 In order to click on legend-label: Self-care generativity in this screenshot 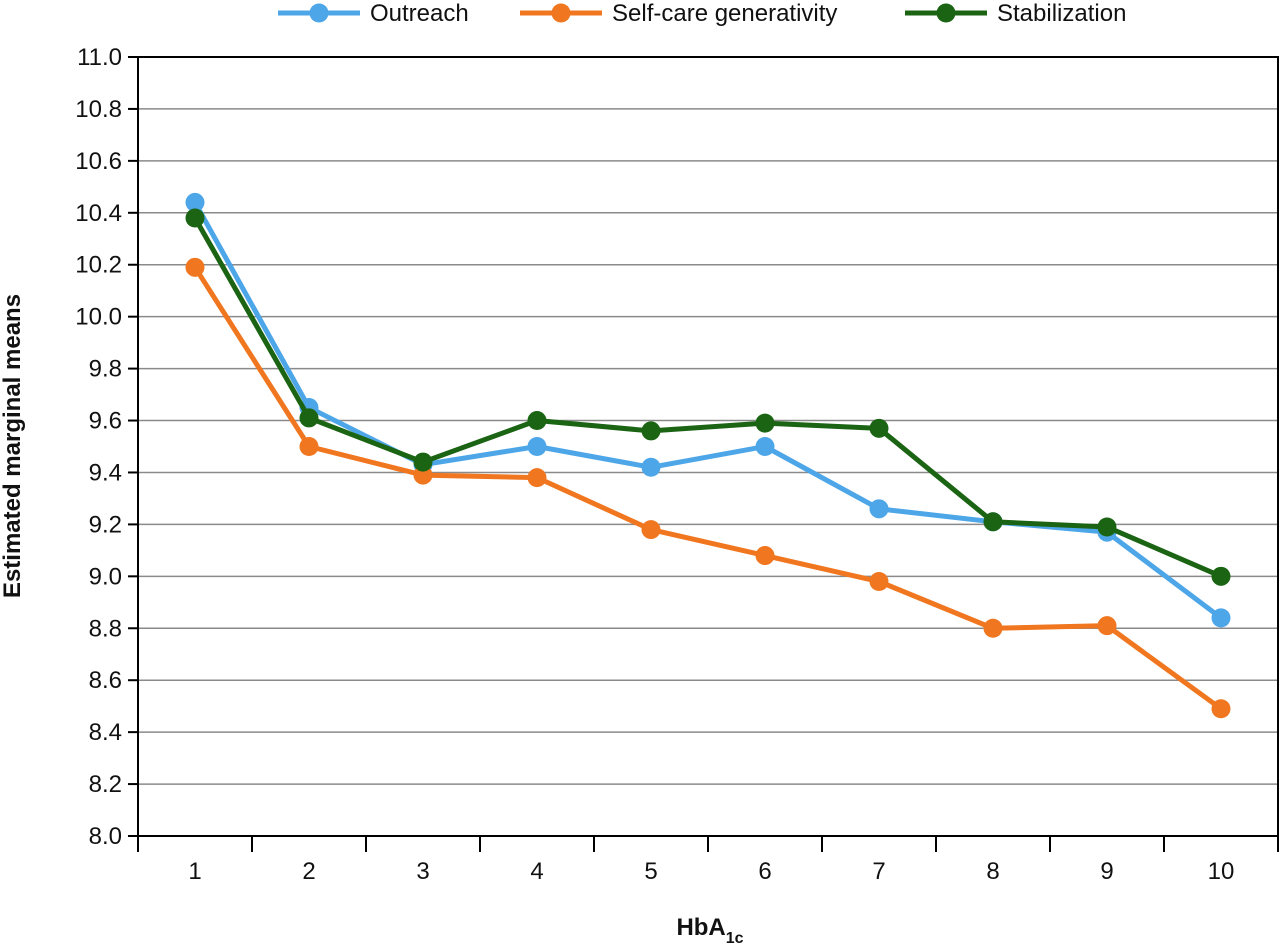, I will do `click(724, 13)`.